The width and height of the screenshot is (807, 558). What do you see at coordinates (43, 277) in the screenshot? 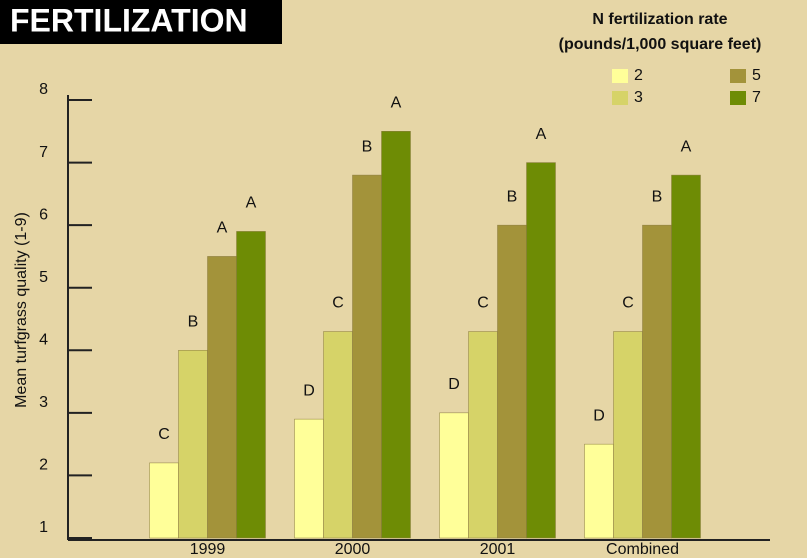
I see `y-tick-label: 5` at bounding box center [43, 277].